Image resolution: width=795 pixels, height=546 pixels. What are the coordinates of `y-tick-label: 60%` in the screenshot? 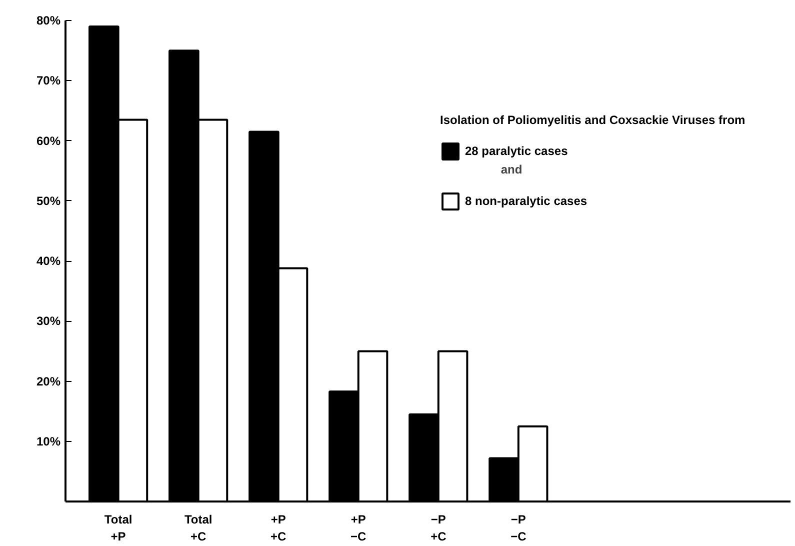 It's located at (48, 141).